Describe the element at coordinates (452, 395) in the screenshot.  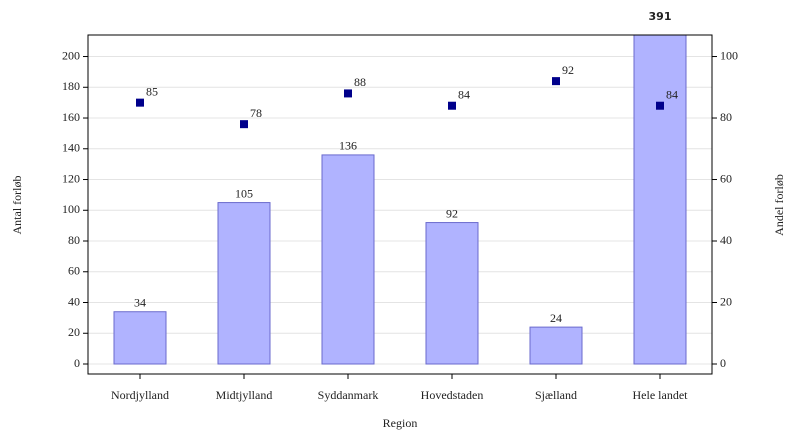
I see `x-tick-label: Hovedstaden` at that location.